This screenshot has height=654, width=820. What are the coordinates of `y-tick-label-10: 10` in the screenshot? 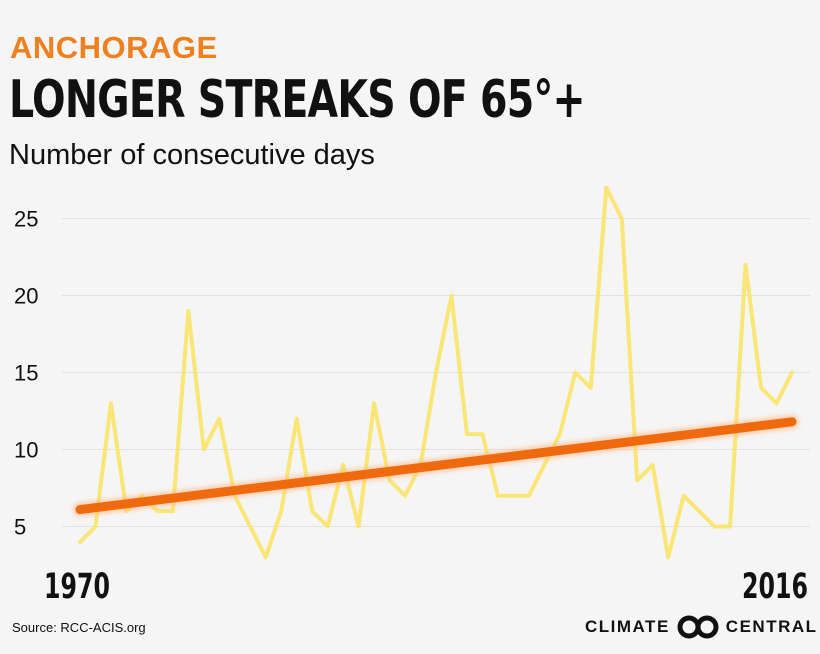 It's located at (26, 450).